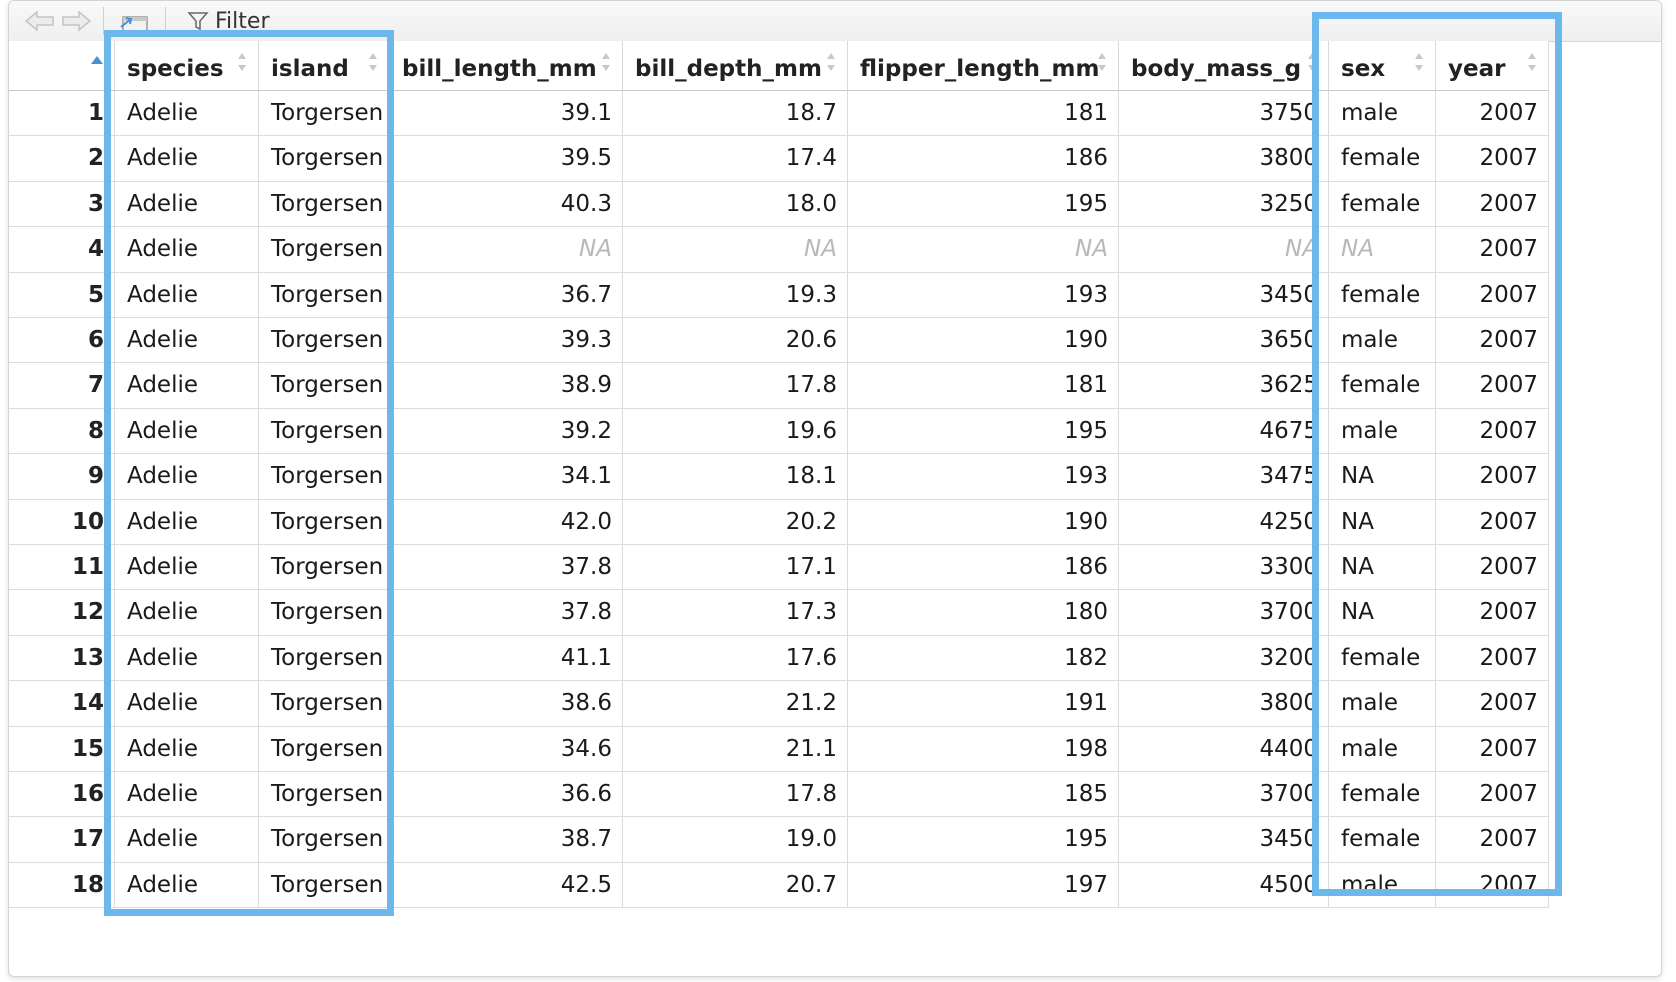  I want to click on column-header-island: island, so click(324, 66).